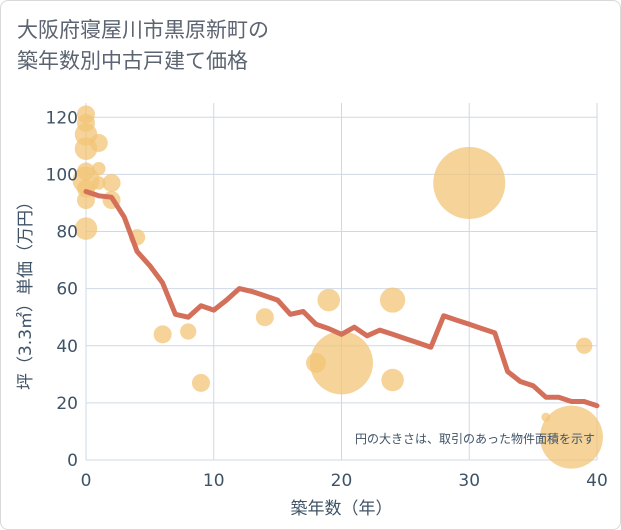 The image size is (621, 530). What do you see at coordinates (62, 118) in the screenshot?
I see `y-tick-label: 120` at bounding box center [62, 118].